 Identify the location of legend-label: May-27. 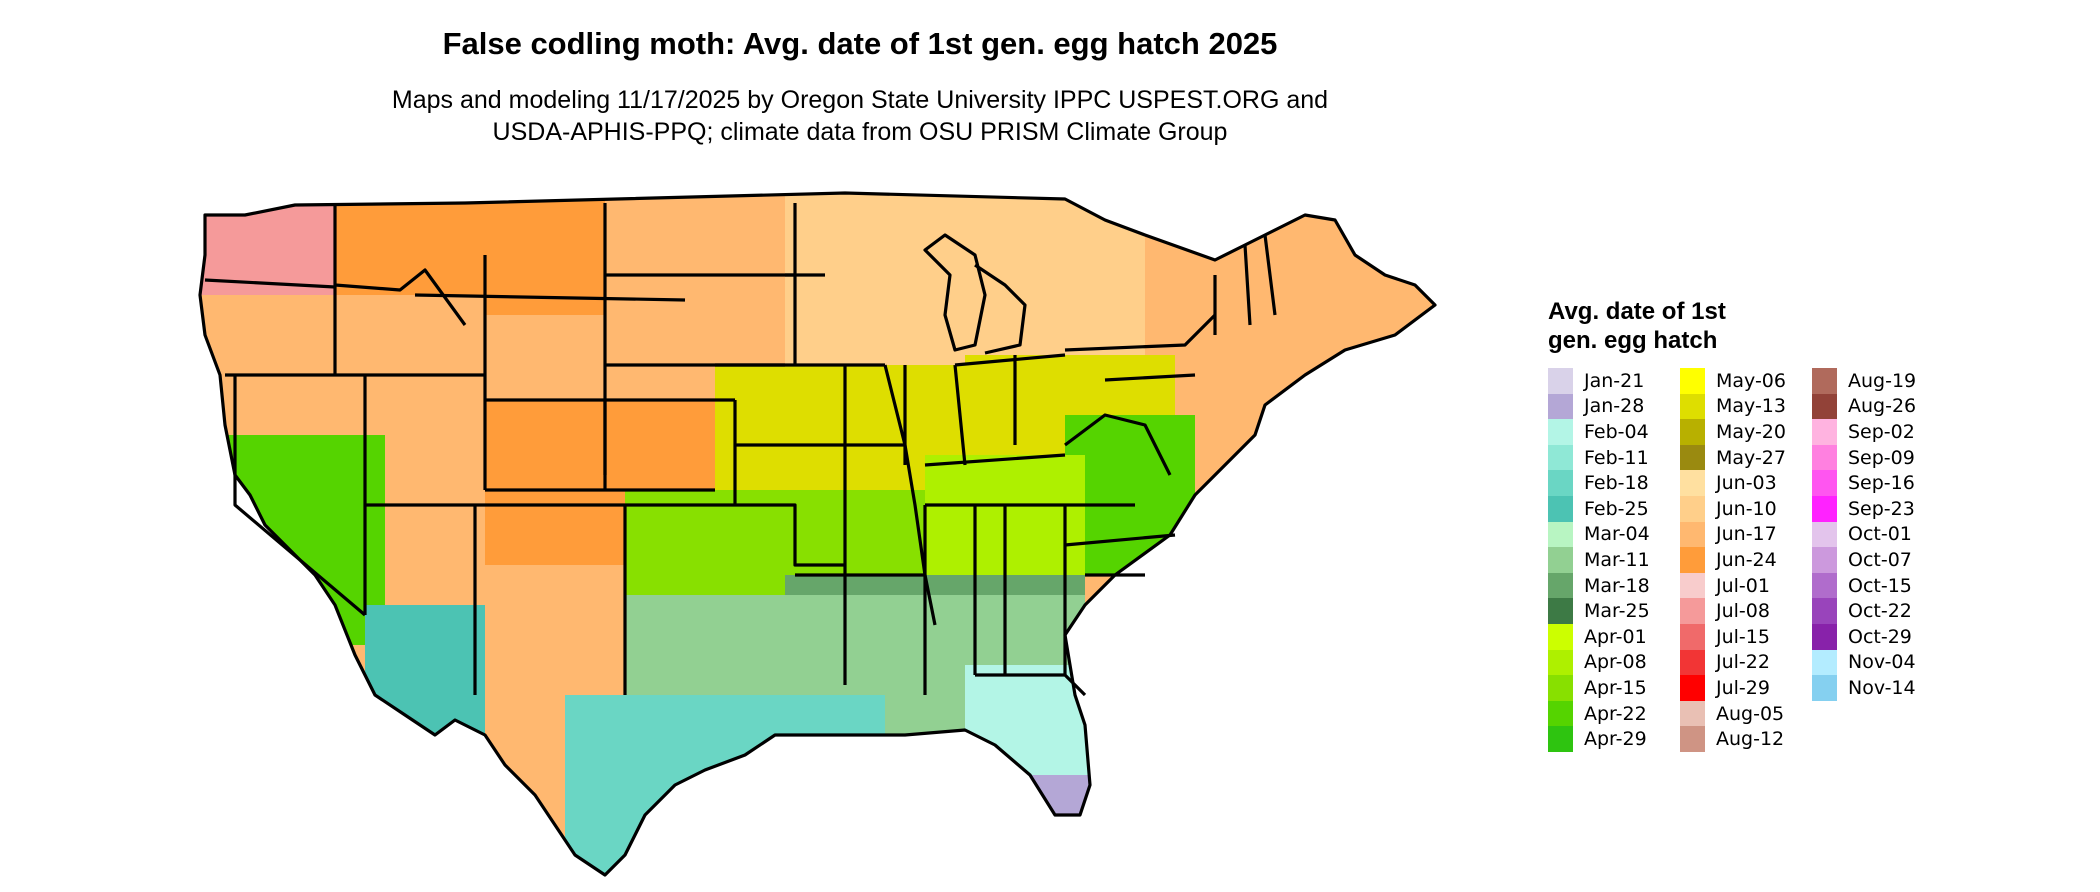
(1751, 457).